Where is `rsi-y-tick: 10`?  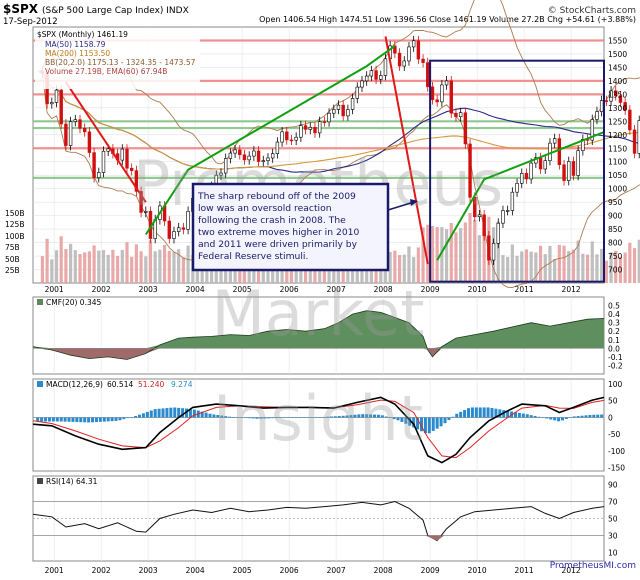
rsi-y-tick: 10 is located at coordinates (613, 553).